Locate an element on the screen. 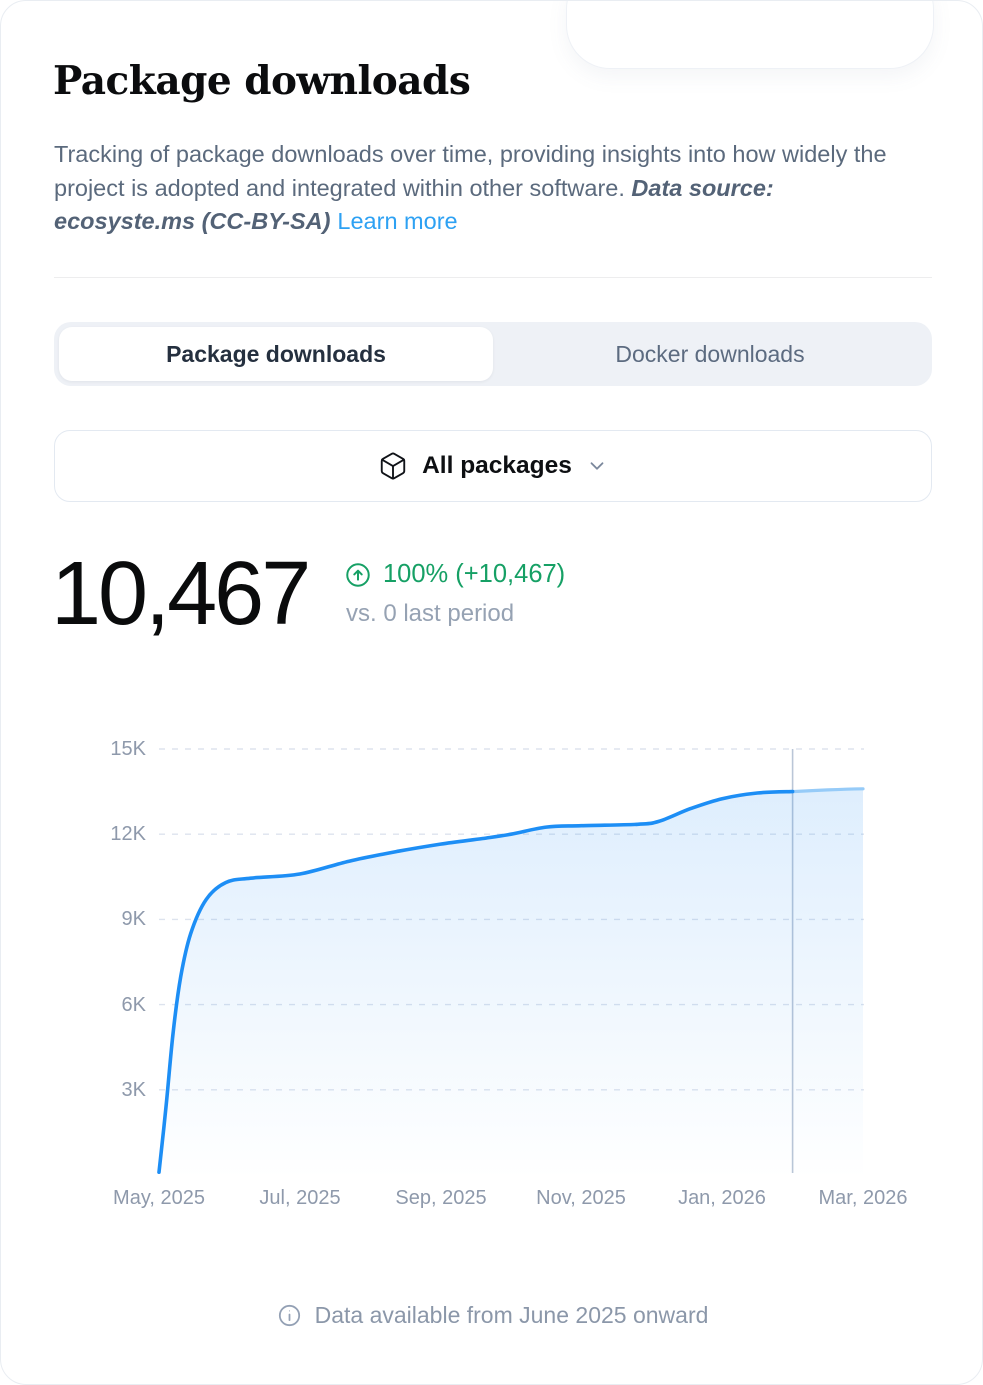 Image resolution: width=983 pixels, height=1385 pixels. y-axis-tick-label: 3K is located at coordinates (133, 1090).